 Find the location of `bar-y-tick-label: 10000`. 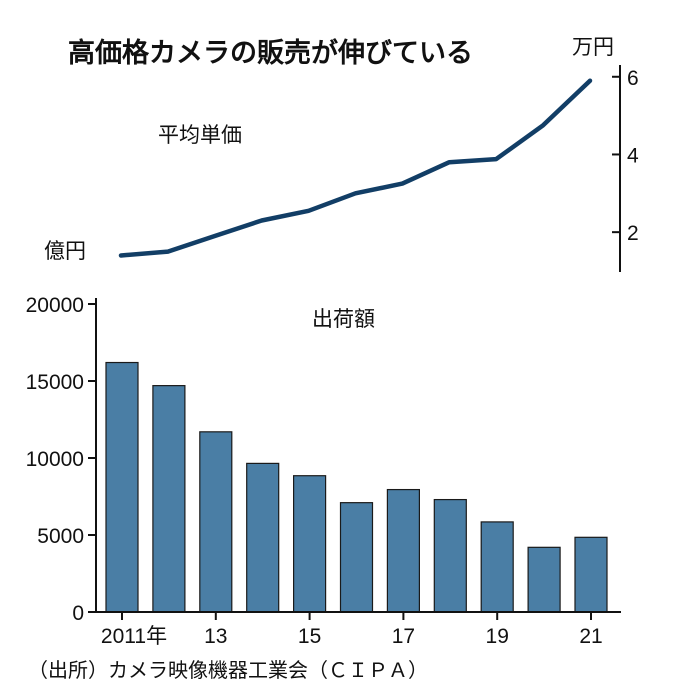

bar-y-tick-label: 10000 is located at coordinates (55, 459).